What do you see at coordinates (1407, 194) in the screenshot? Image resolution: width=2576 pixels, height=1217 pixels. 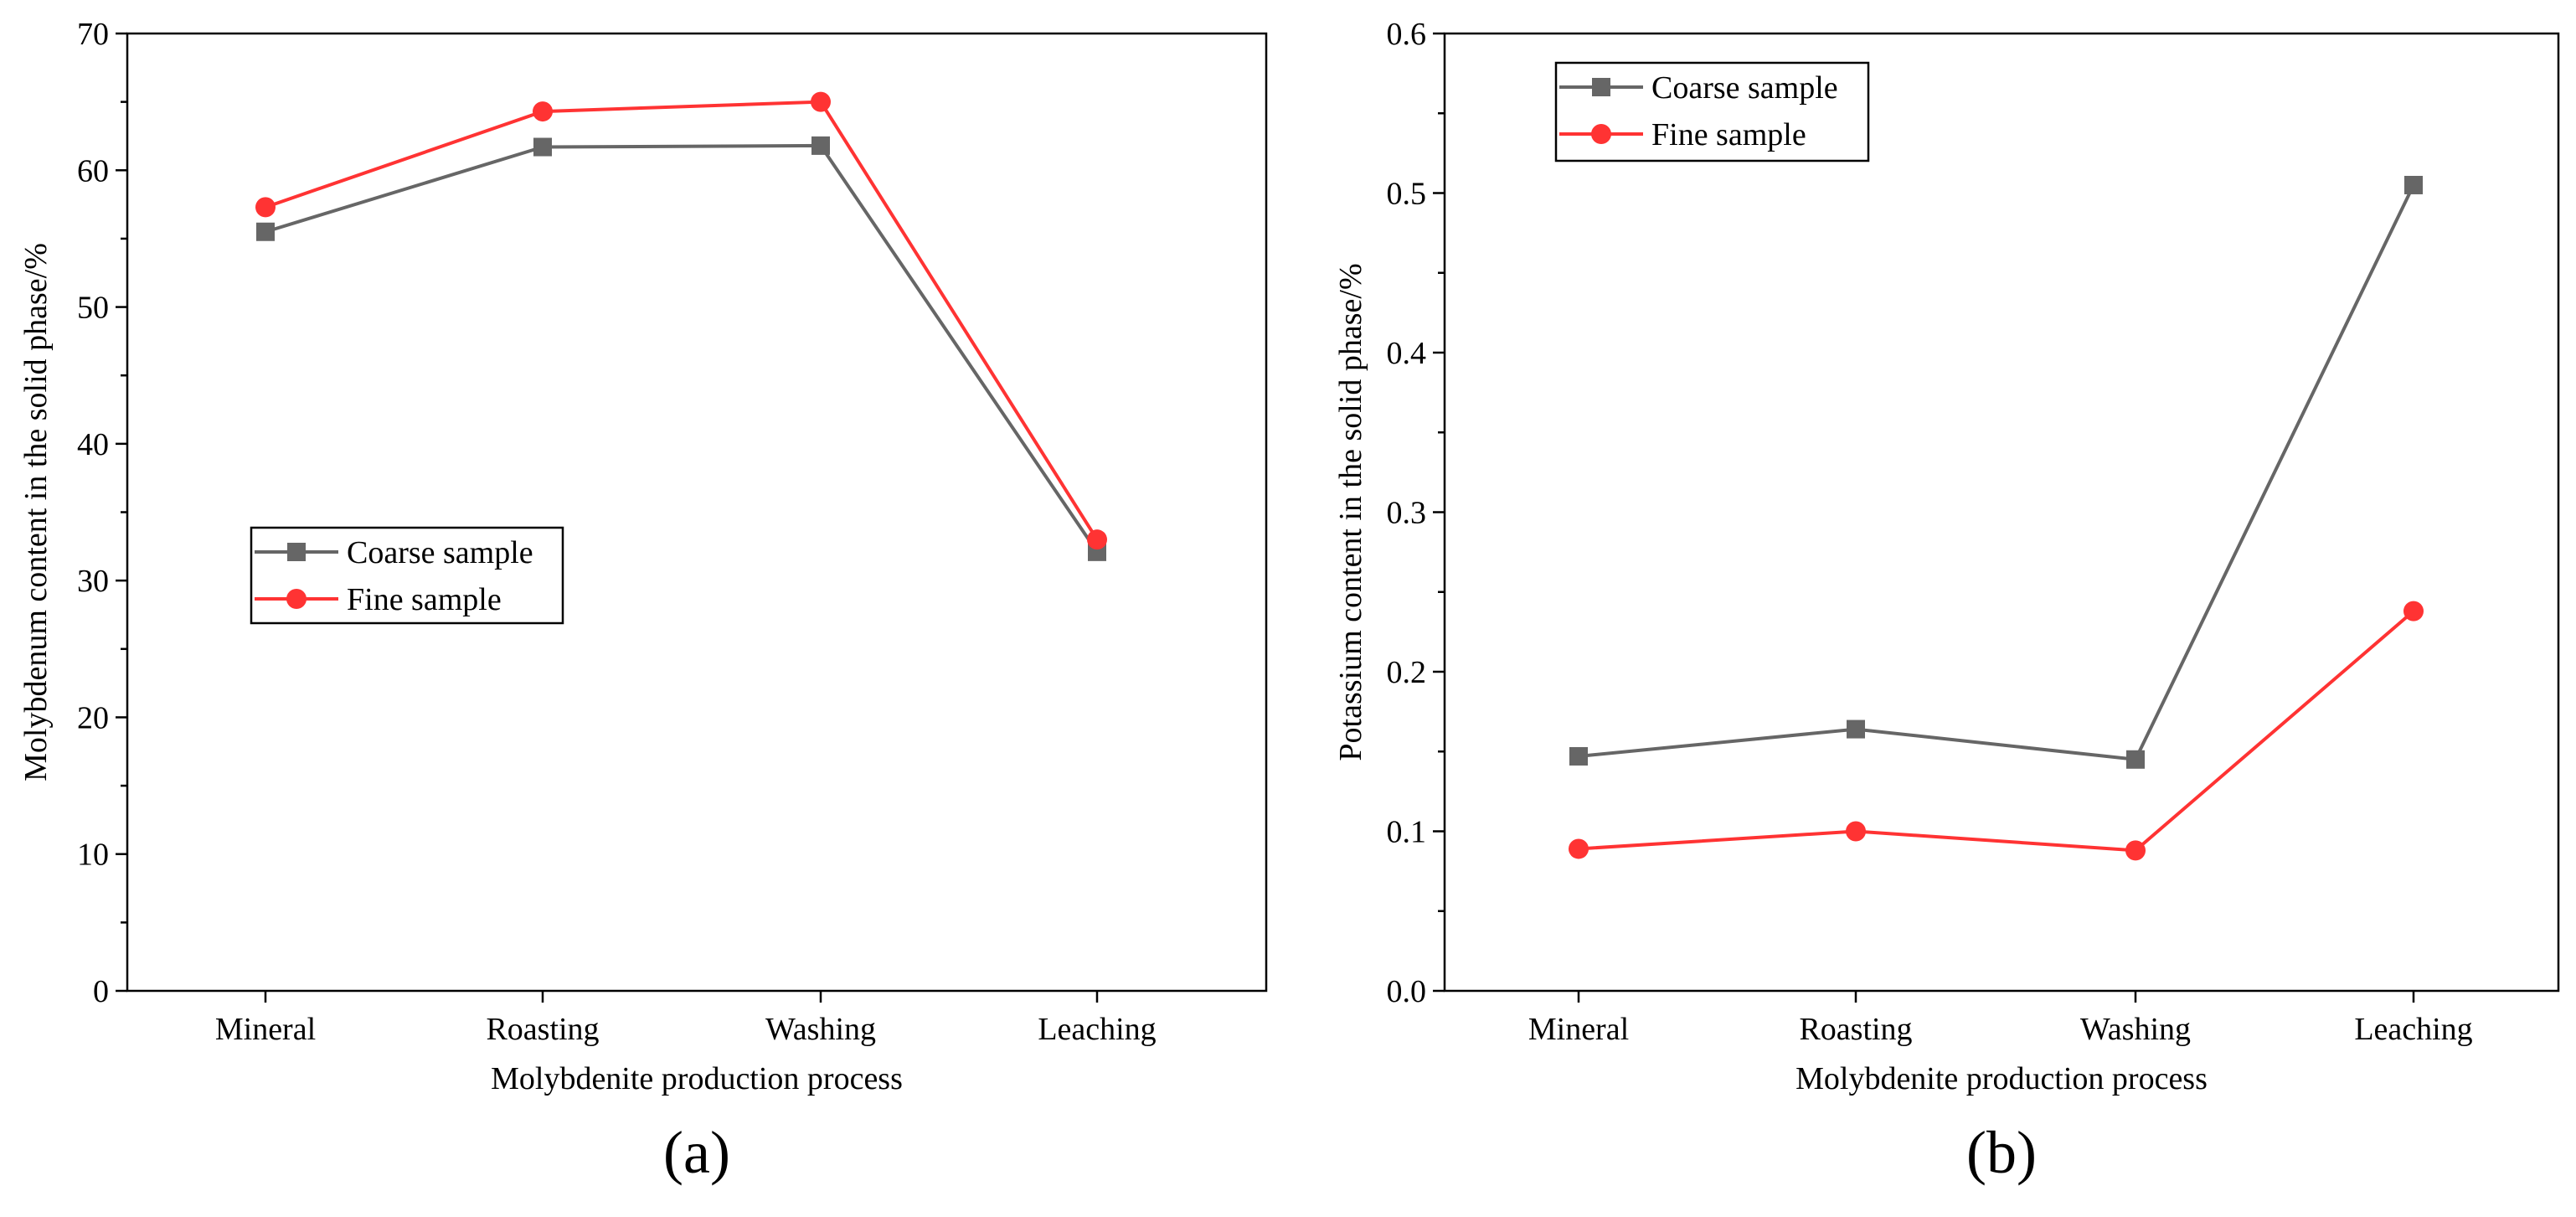 I see `y-tick-label: 0.5` at bounding box center [1407, 194].